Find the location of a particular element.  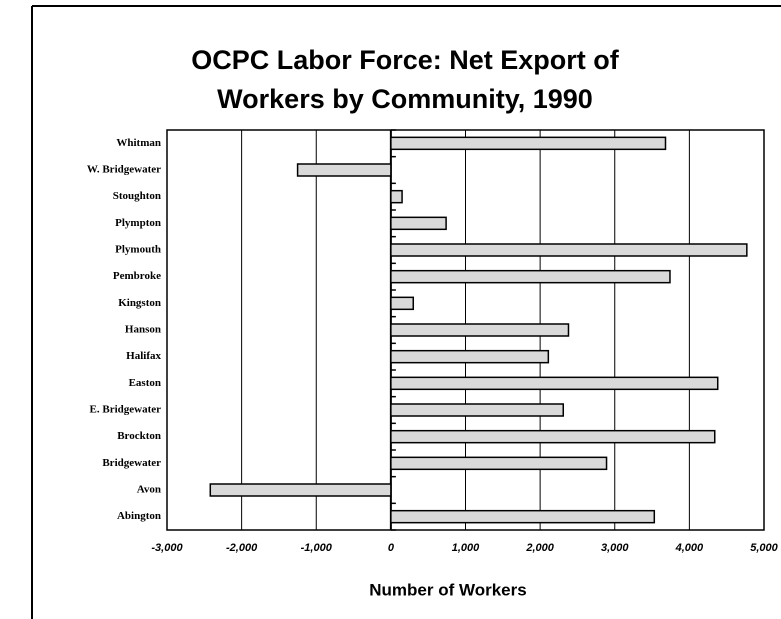

x-tick-label: 5,000 is located at coordinates (764, 548).